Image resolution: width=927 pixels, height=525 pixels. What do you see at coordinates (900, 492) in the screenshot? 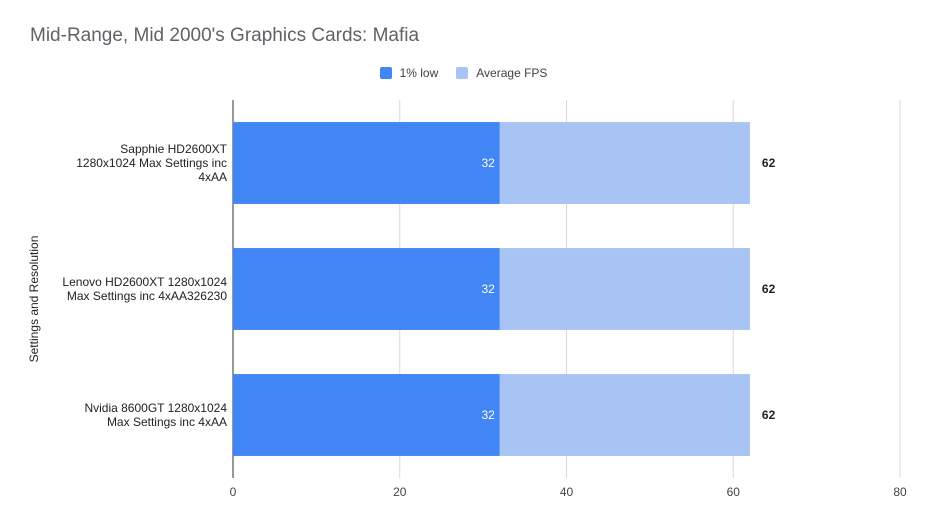
I see `x-tick-label: 80` at bounding box center [900, 492].